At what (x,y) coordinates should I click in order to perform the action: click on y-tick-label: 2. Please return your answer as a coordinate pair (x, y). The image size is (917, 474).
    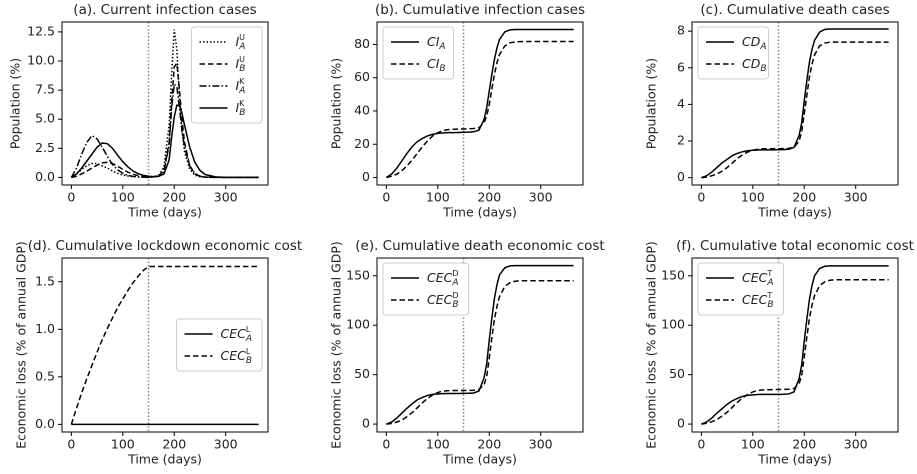
    Looking at the image, I should click on (681, 140).